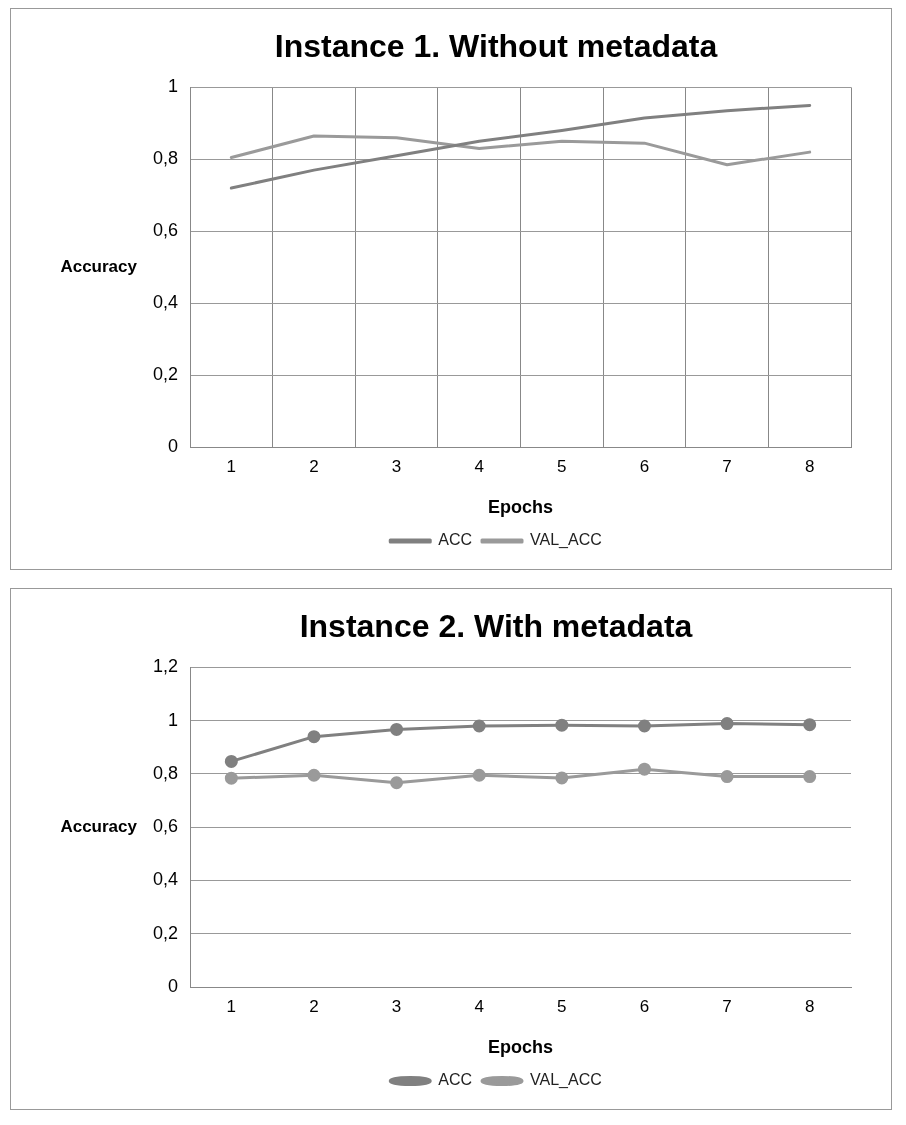  I want to click on y-tick-label: 1,2, so click(165, 666).